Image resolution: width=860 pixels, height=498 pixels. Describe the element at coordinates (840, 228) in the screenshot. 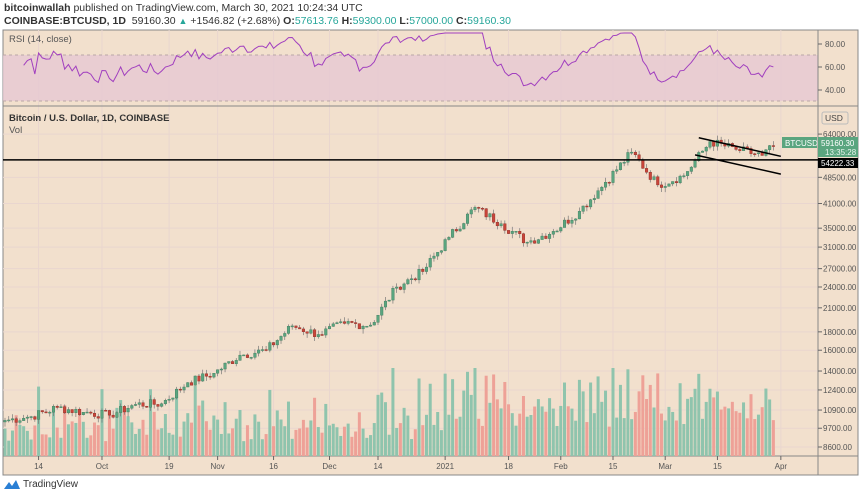

I see `price-tick-label: 35000.00` at that location.